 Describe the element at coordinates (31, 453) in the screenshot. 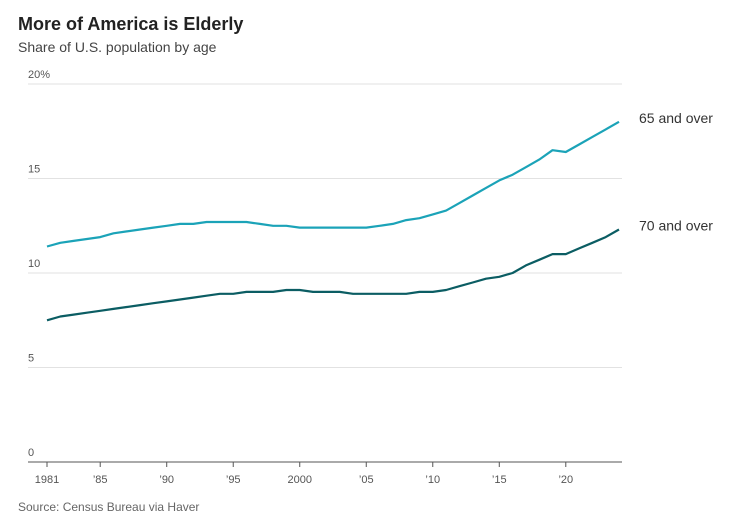

I see `y-tick-label: 0` at that location.